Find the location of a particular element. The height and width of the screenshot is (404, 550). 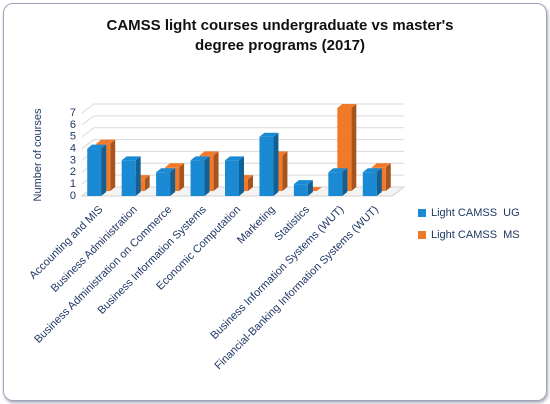

x-tick-label: Business Administration on Commerce is located at coordinates (103, 275).